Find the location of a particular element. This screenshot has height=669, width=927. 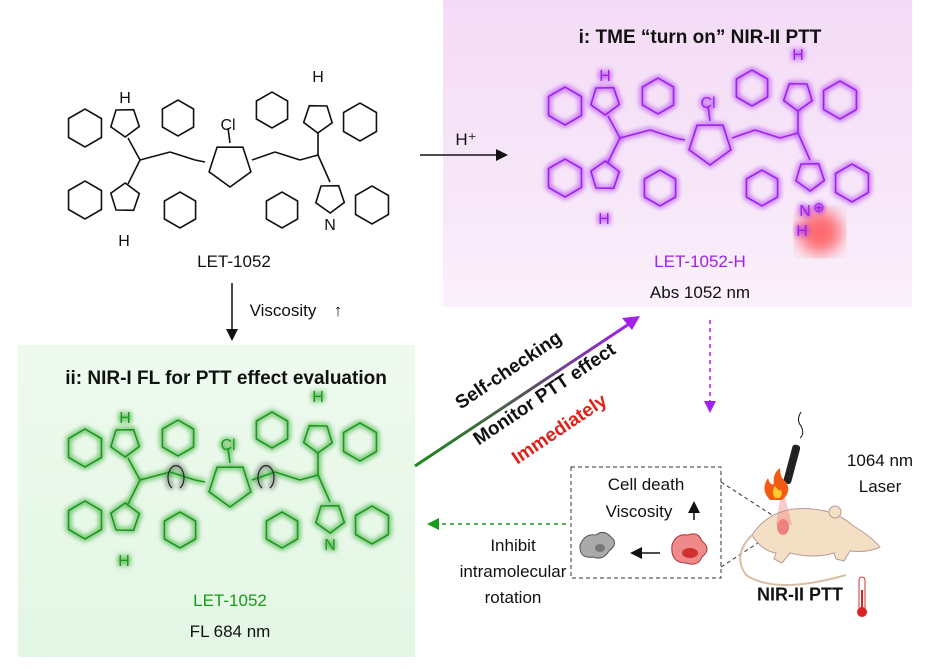

viscosity-label: Viscosity is located at coordinates (283, 310).